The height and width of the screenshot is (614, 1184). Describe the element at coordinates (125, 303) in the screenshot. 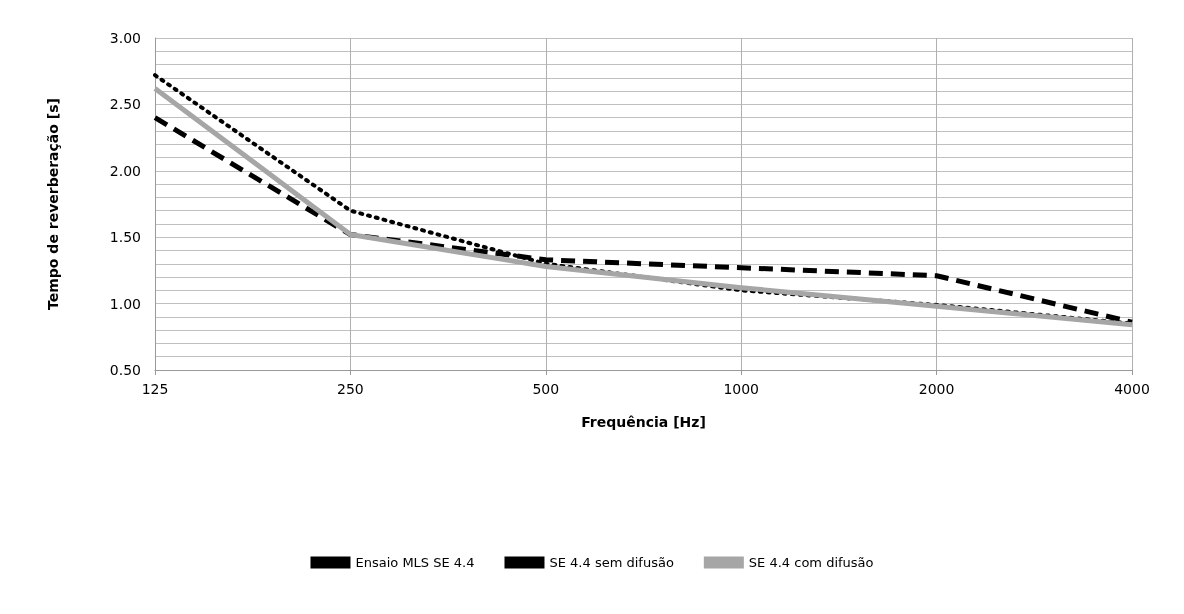

I see `y-tick-label: 1.00` at that location.